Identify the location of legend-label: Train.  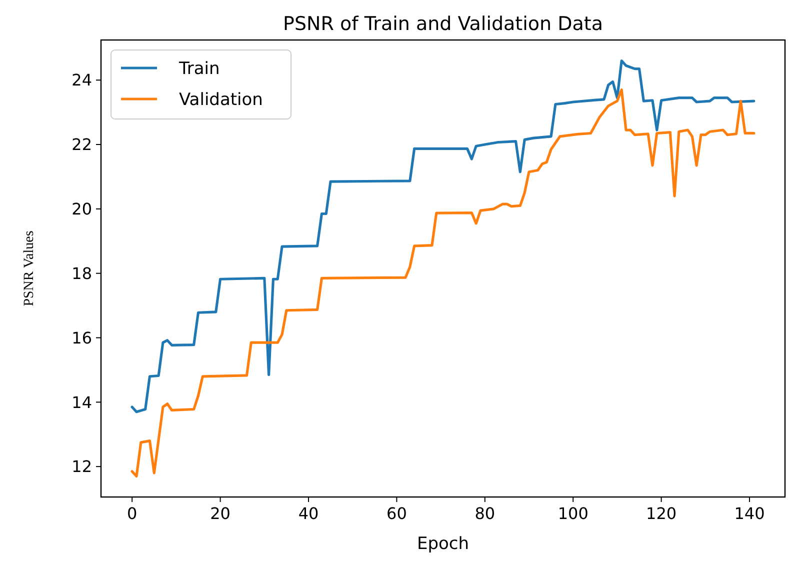
(199, 68).